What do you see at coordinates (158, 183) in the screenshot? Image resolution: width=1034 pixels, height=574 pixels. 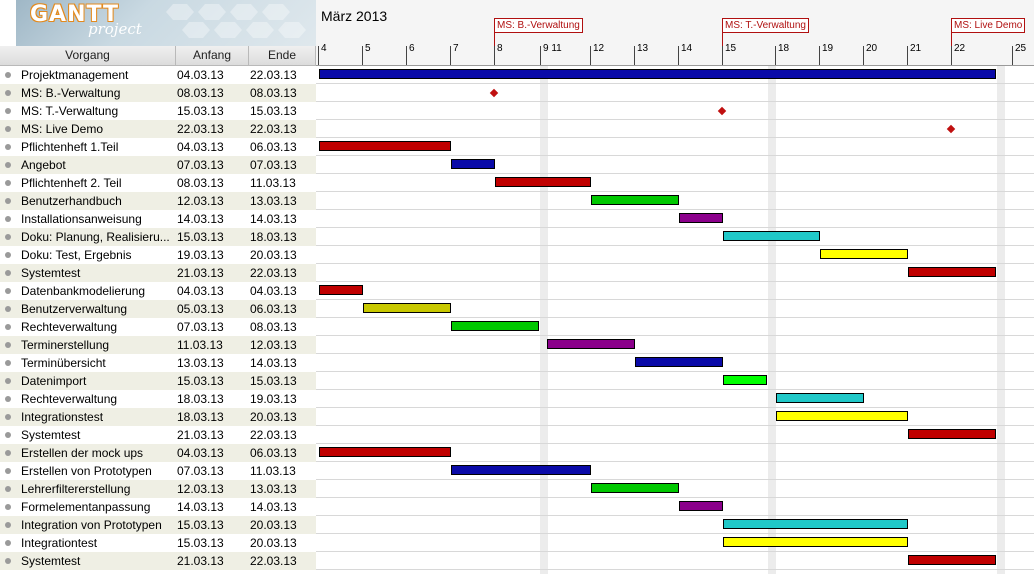 I see `task-row: Pflichtenheft 2. Teil 08.03.13 11.03.13` at bounding box center [158, 183].